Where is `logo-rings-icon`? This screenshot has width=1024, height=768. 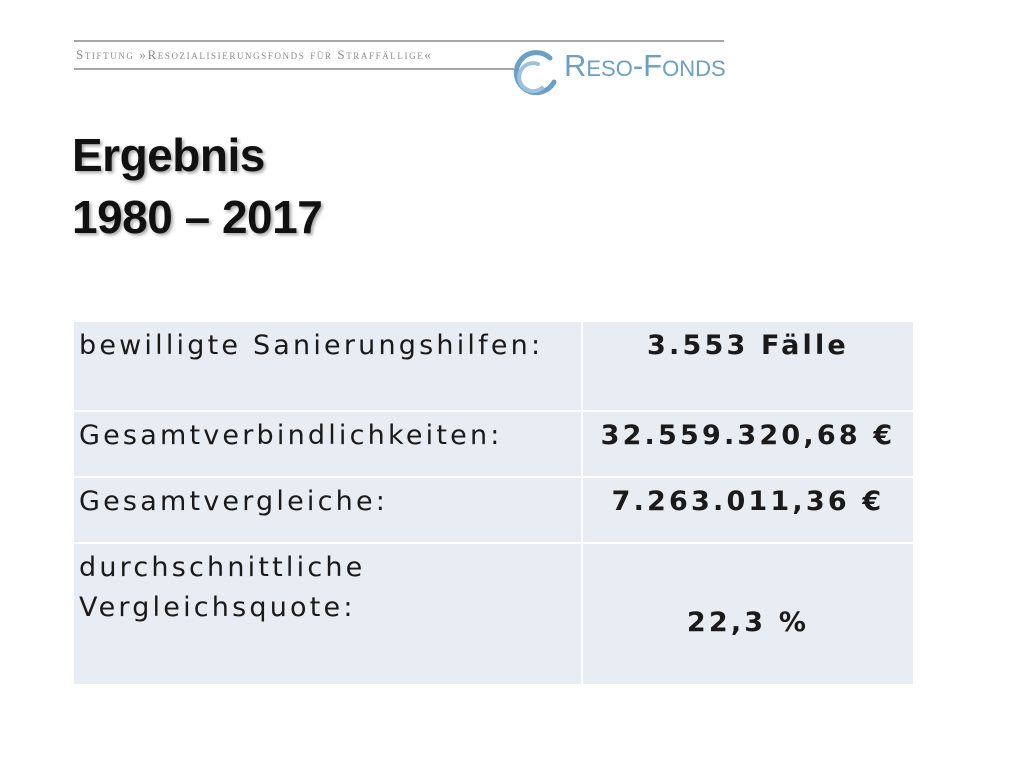
logo-rings-icon is located at coordinates (535, 73).